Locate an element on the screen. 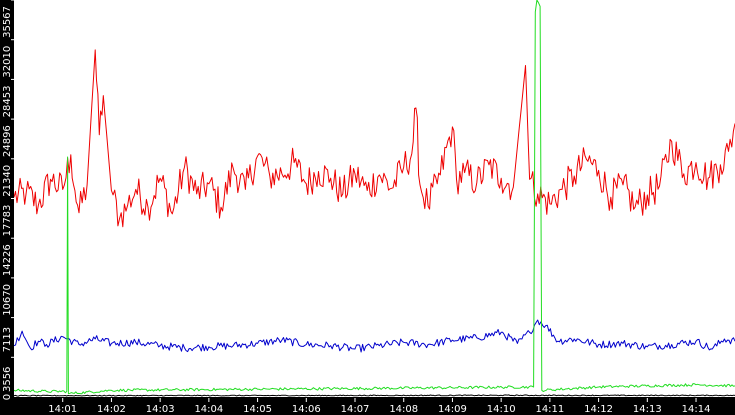 The width and height of the screenshot is (735, 415). x-tick-label: 14:06 is located at coordinates (306, 409).